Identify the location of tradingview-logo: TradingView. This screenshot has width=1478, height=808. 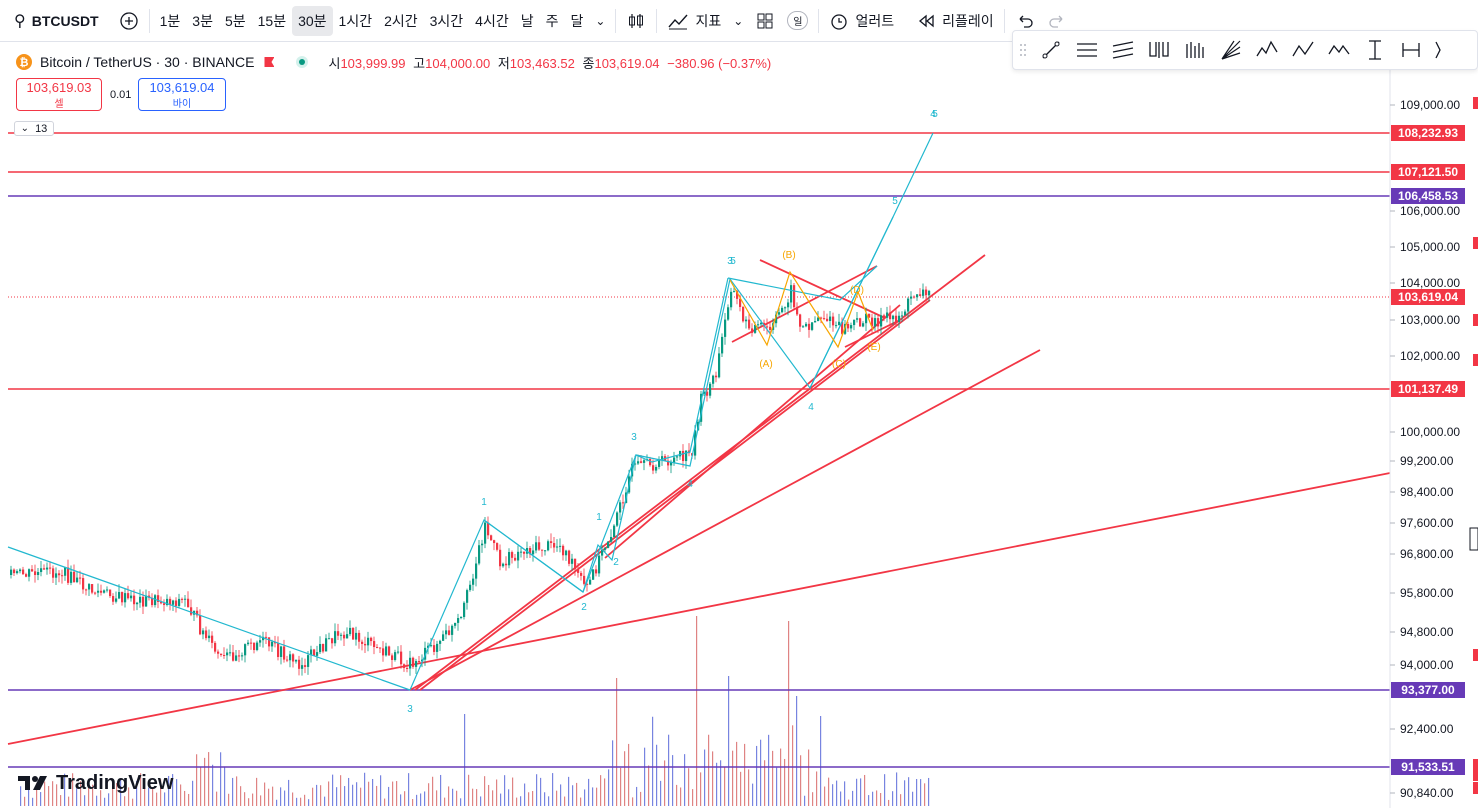
(95, 783).